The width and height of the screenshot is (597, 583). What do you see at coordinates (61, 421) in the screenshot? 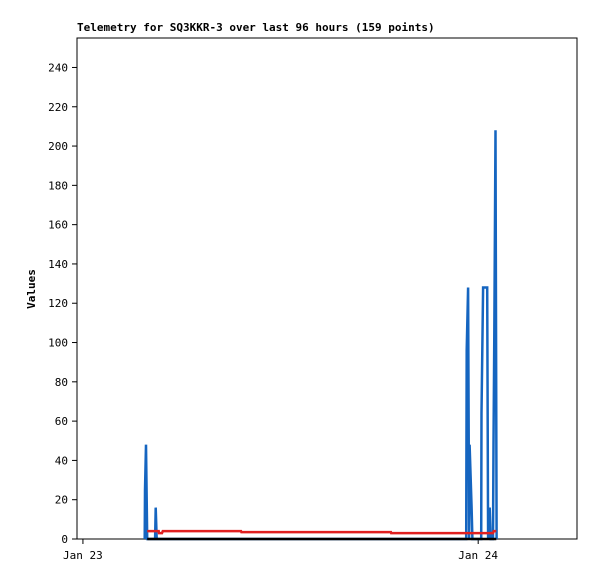
I see `y-tick-label: 60` at bounding box center [61, 421].